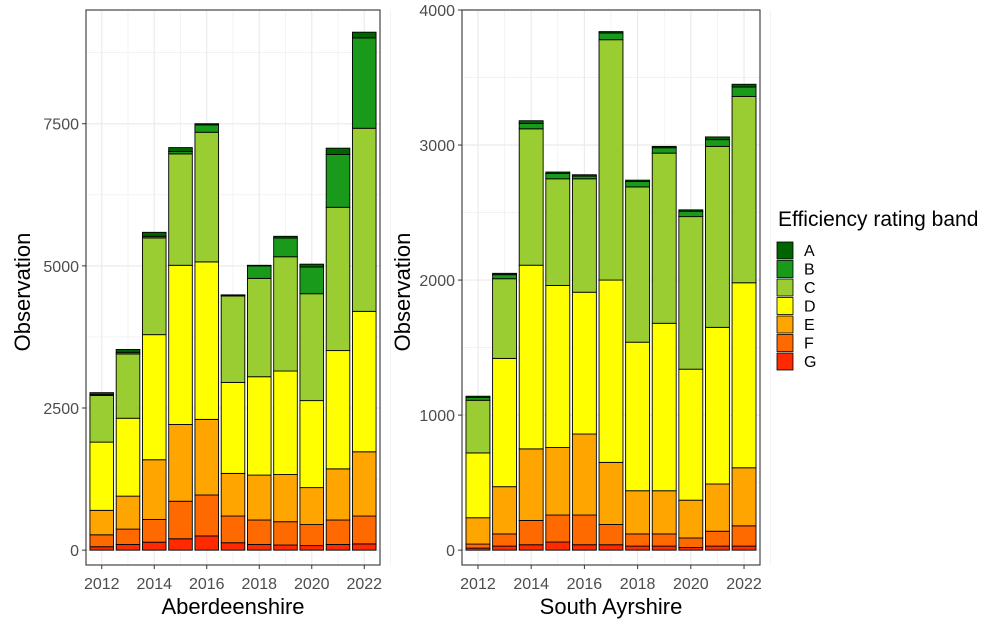 This screenshot has height=620, width=1007. What do you see at coordinates (154, 530) in the screenshot?
I see `bar-segment-F-2014` at bounding box center [154, 530].